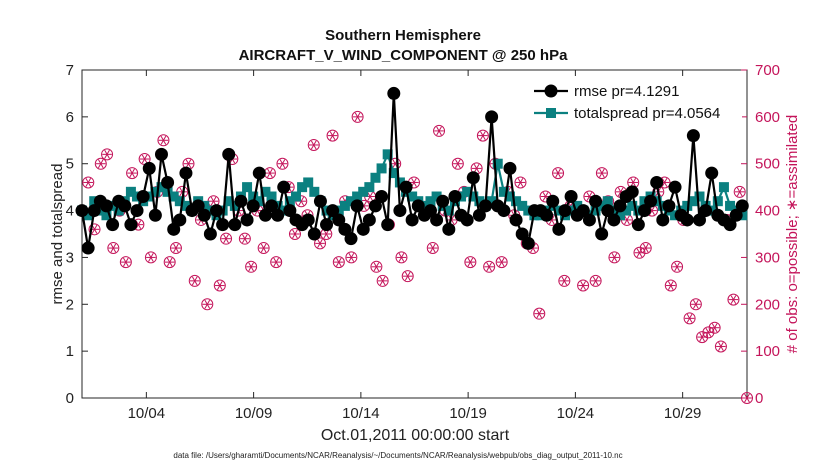 This screenshot has width=830, height=470. I want to click on y2-tick-label: 700, so click(767, 70).